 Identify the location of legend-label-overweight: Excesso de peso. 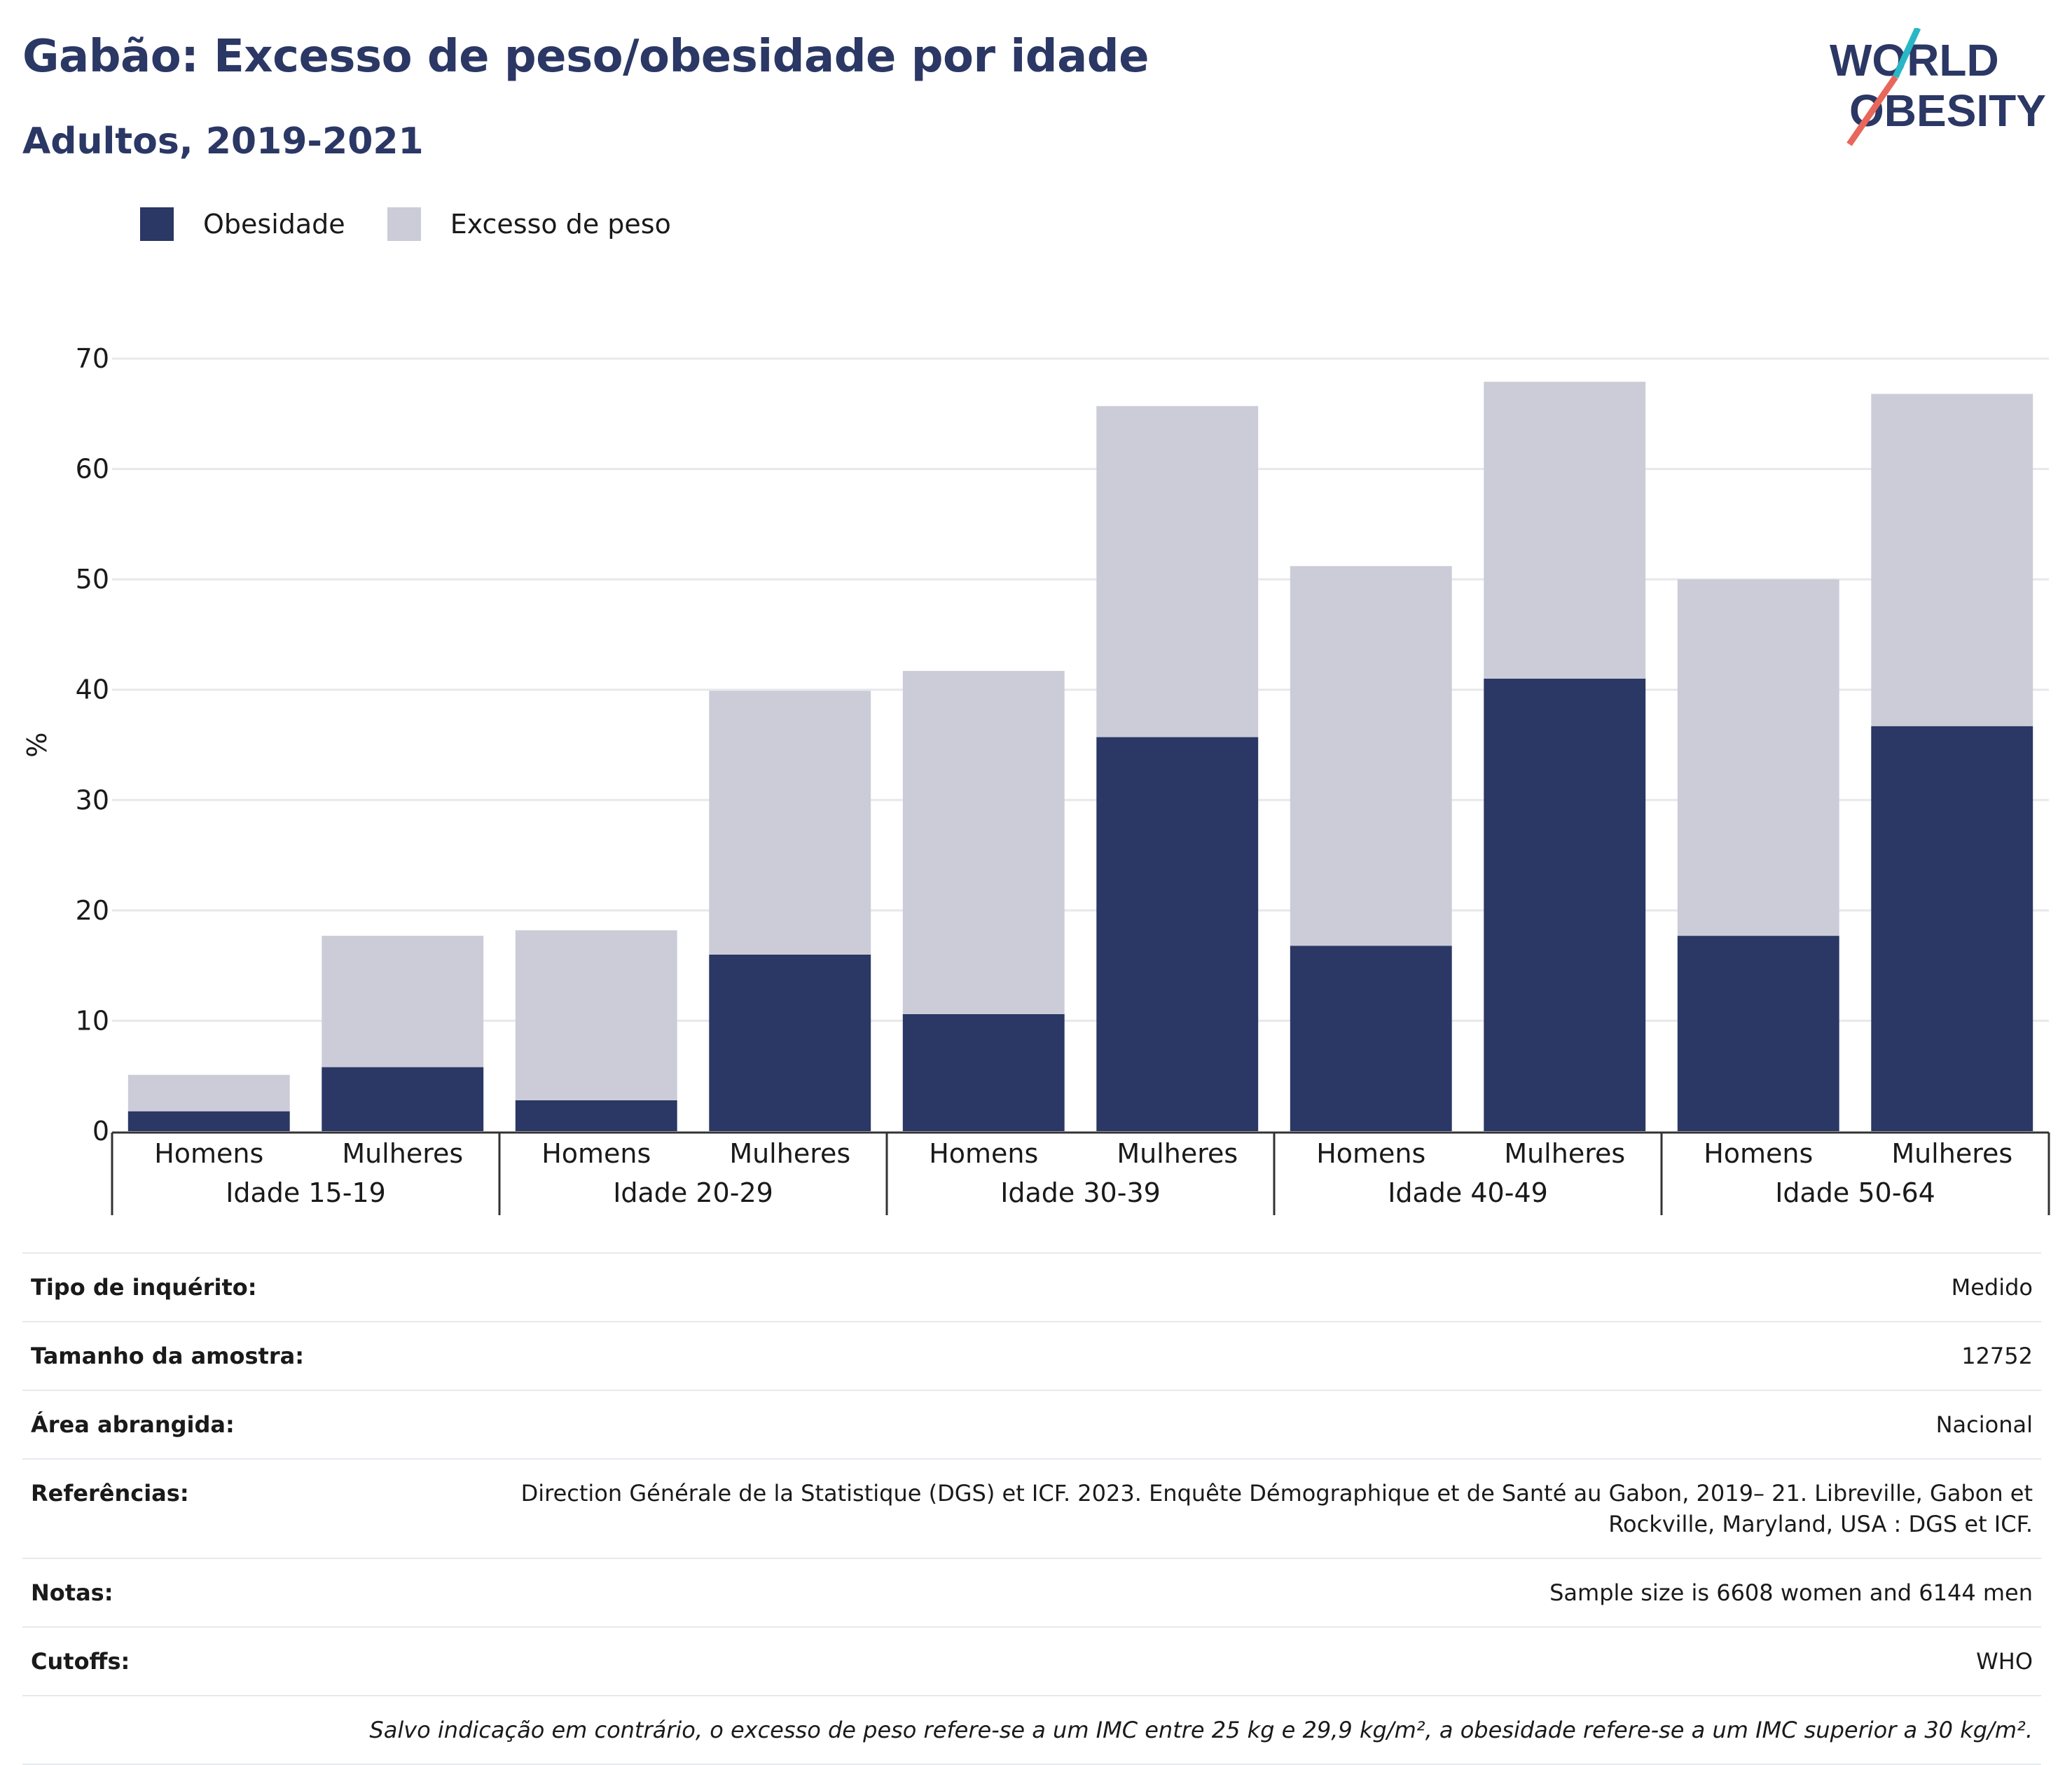
(561, 224).